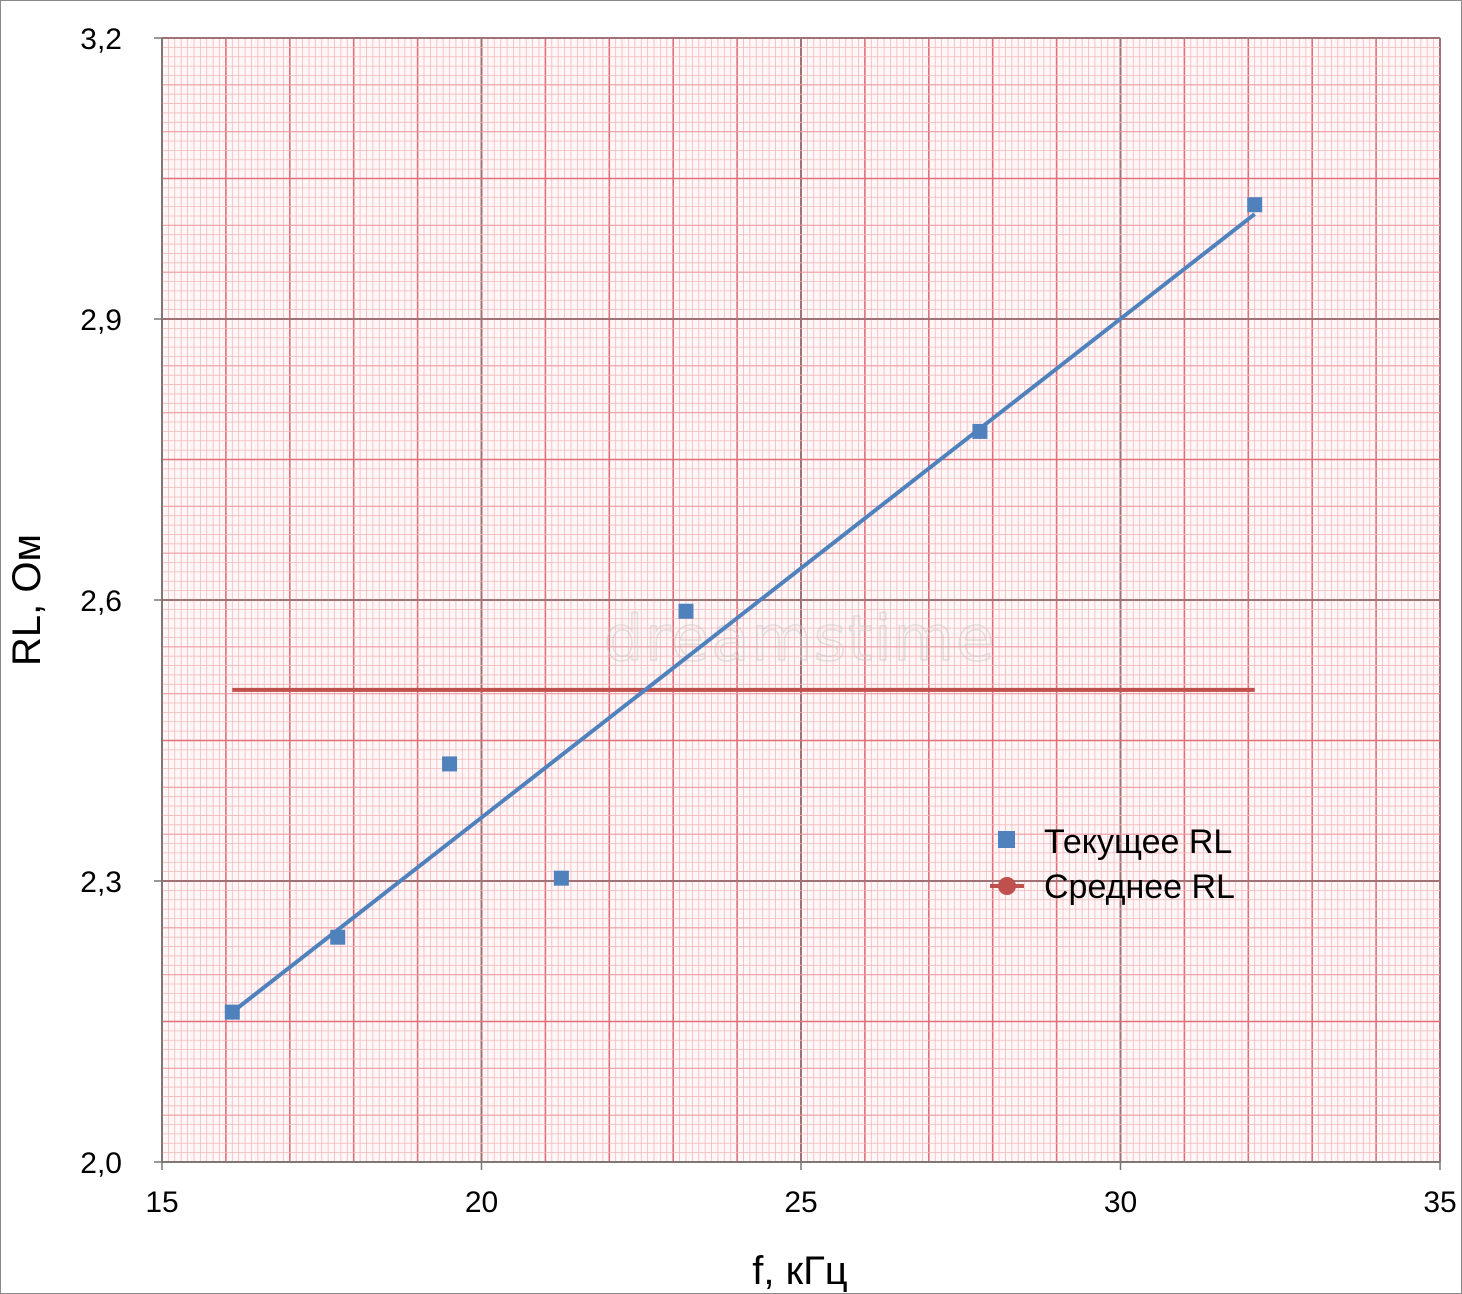 The image size is (1462, 1294). I want to click on y-tick-label: 2,6, so click(101, 601).